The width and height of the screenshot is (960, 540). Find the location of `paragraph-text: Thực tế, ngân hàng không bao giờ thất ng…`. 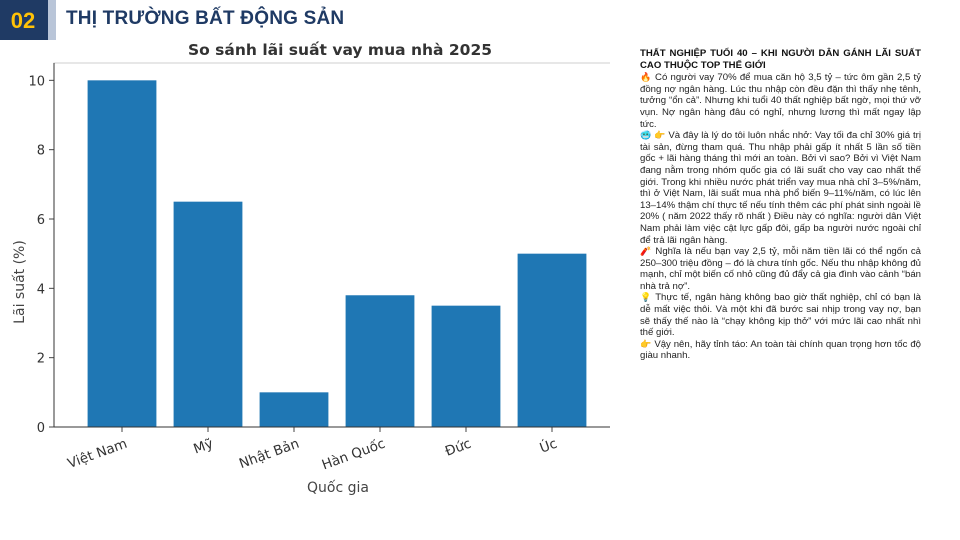

paragraph-text: Thực tế, ngân hàng không bao giờ thất ng… is located at coordinates (780, 315).